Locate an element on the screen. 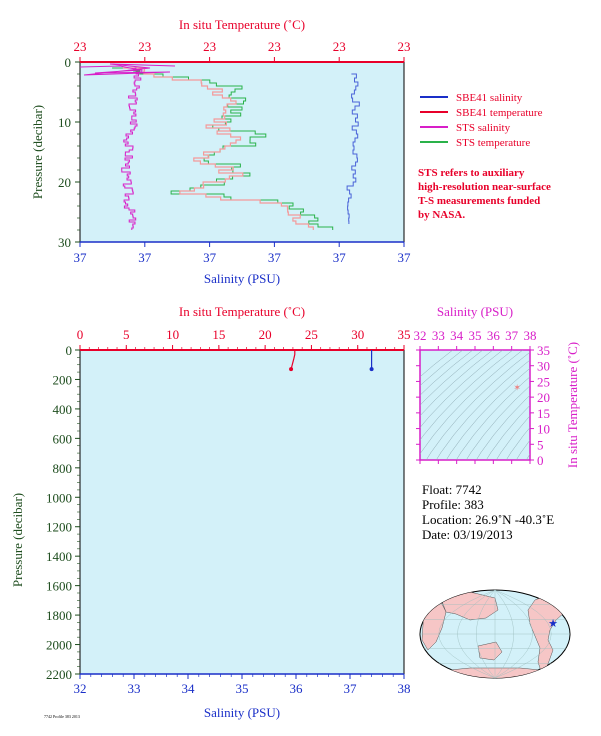  ts-x-tick-label: 34 is located at coordinates (457, 335).